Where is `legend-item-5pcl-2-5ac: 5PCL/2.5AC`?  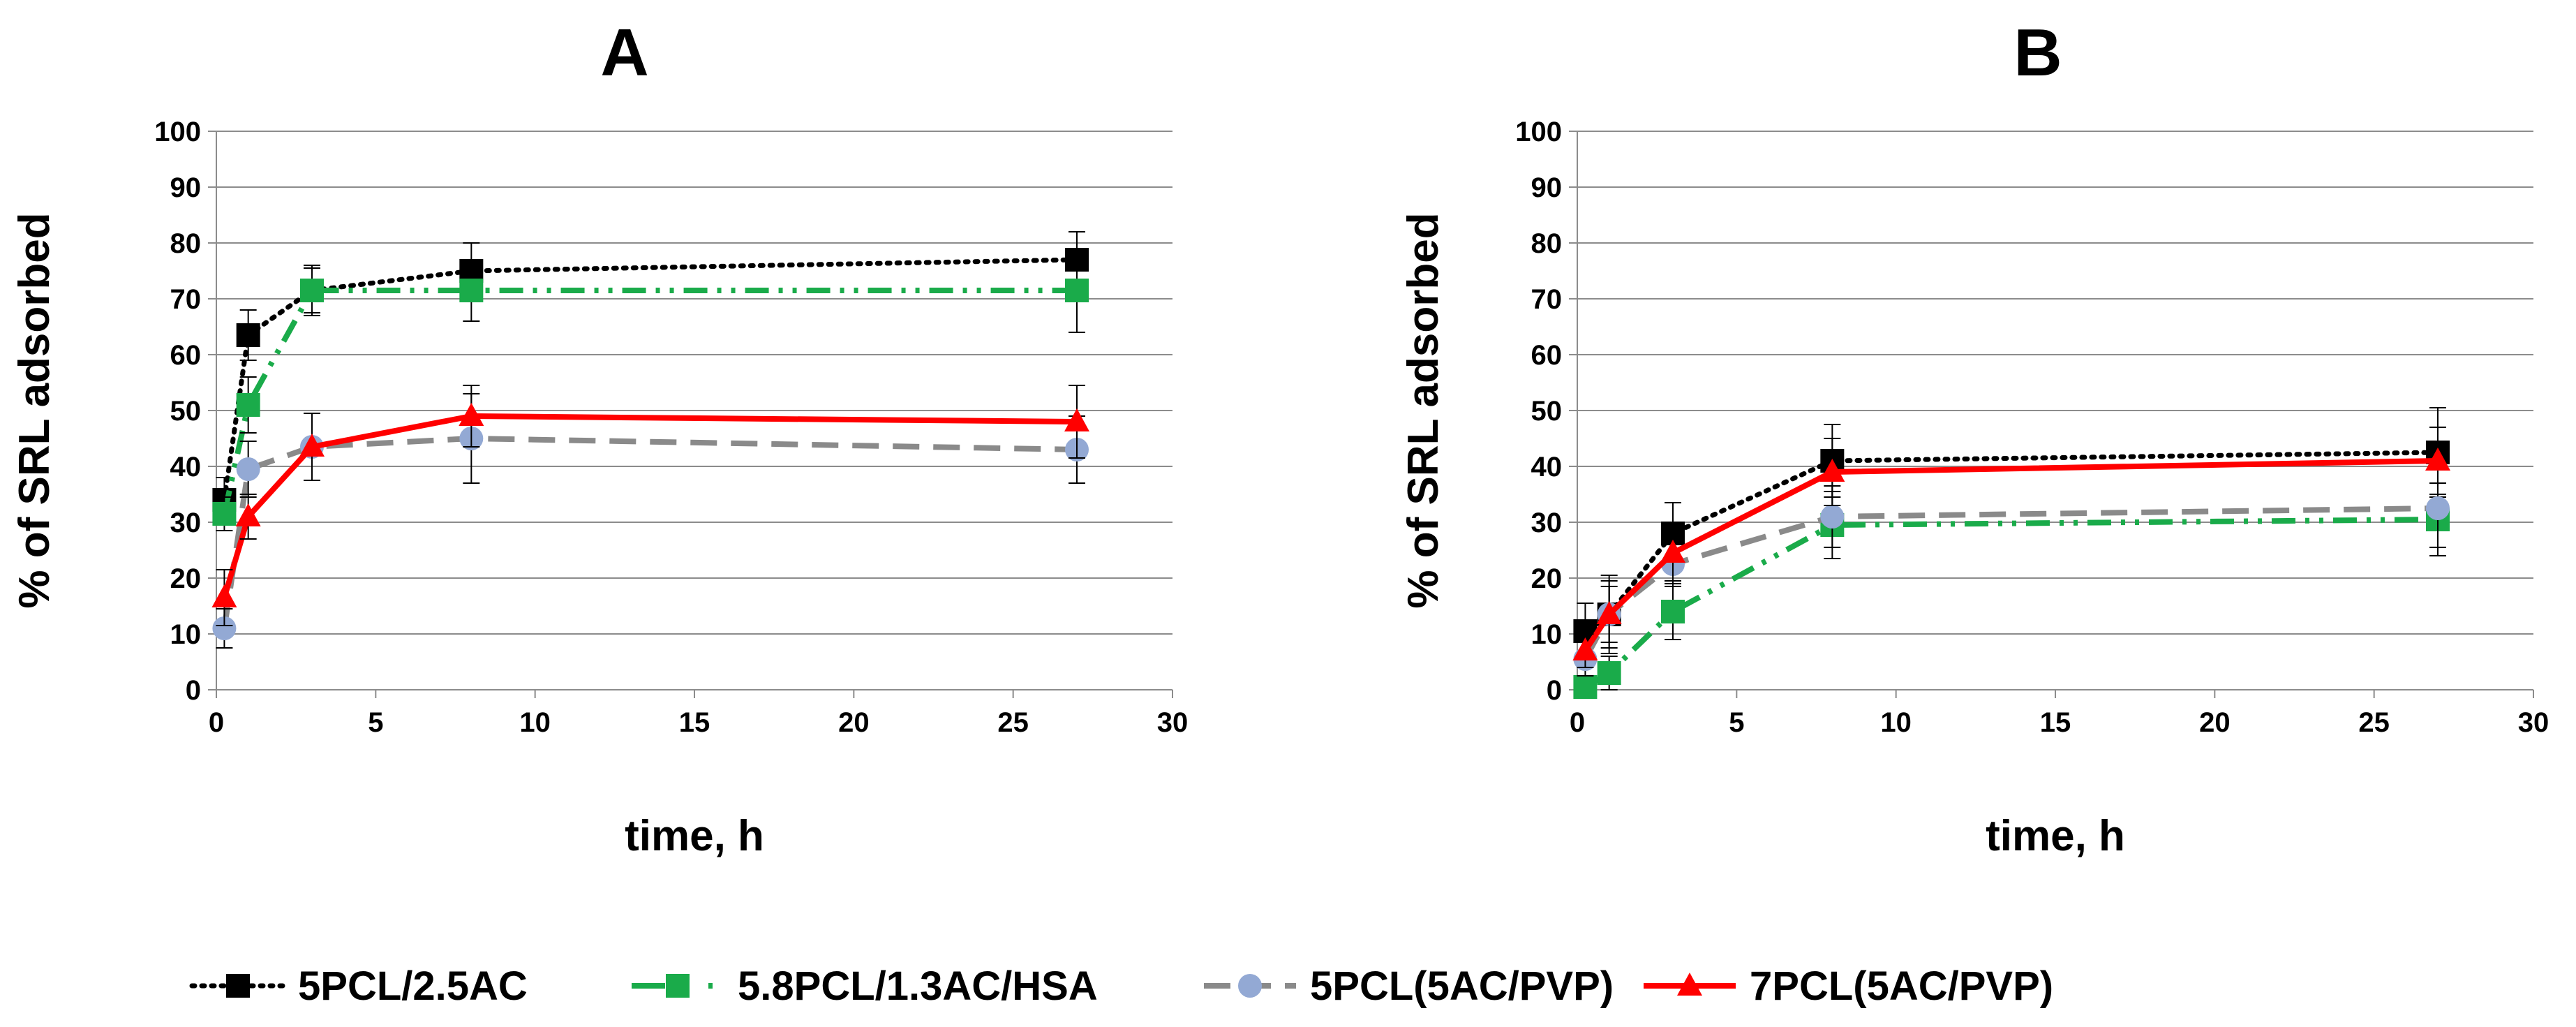
legend-item-5pcl-2-5ac: 5PCL/2.5AC is located at coordinates (358, 986).